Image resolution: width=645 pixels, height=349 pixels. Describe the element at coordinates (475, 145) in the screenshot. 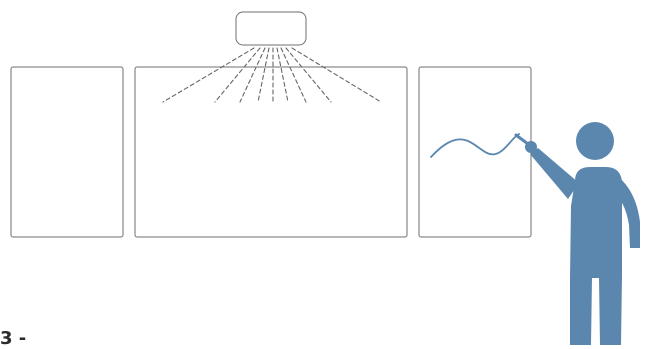

I see `pen-stroke` at that location.